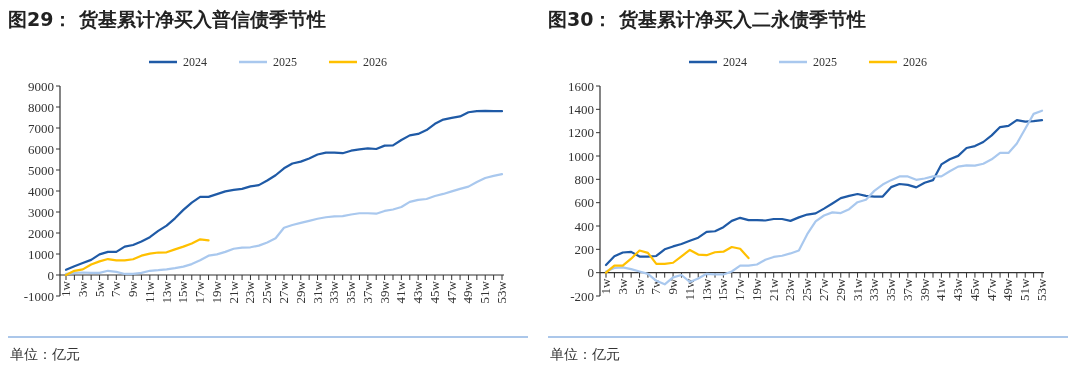 This screenshot has height=381, width=1080. Describe the element at coordinates (584, 203) in the screenshot. I see `y-tick-label: 600` at that location.